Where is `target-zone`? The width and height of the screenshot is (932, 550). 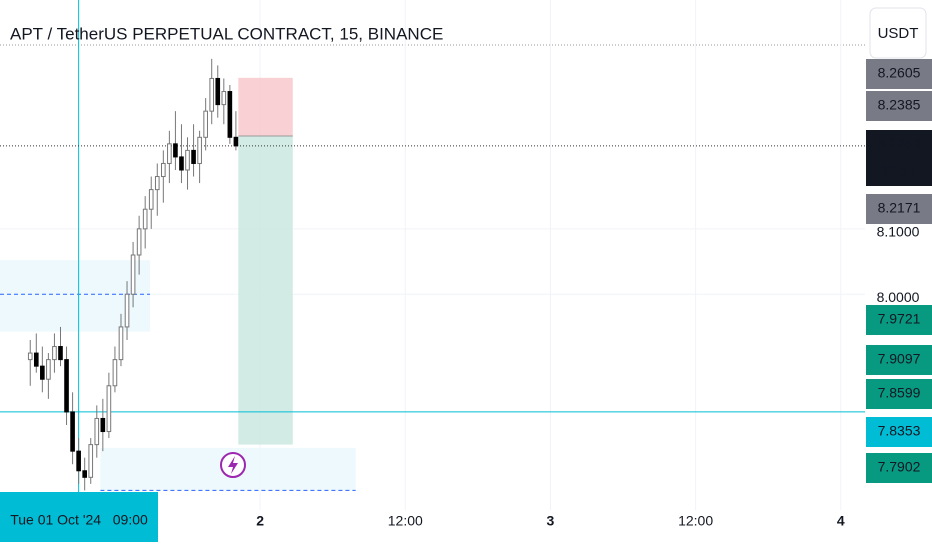 target-zone is located at coordinates (265, 290).